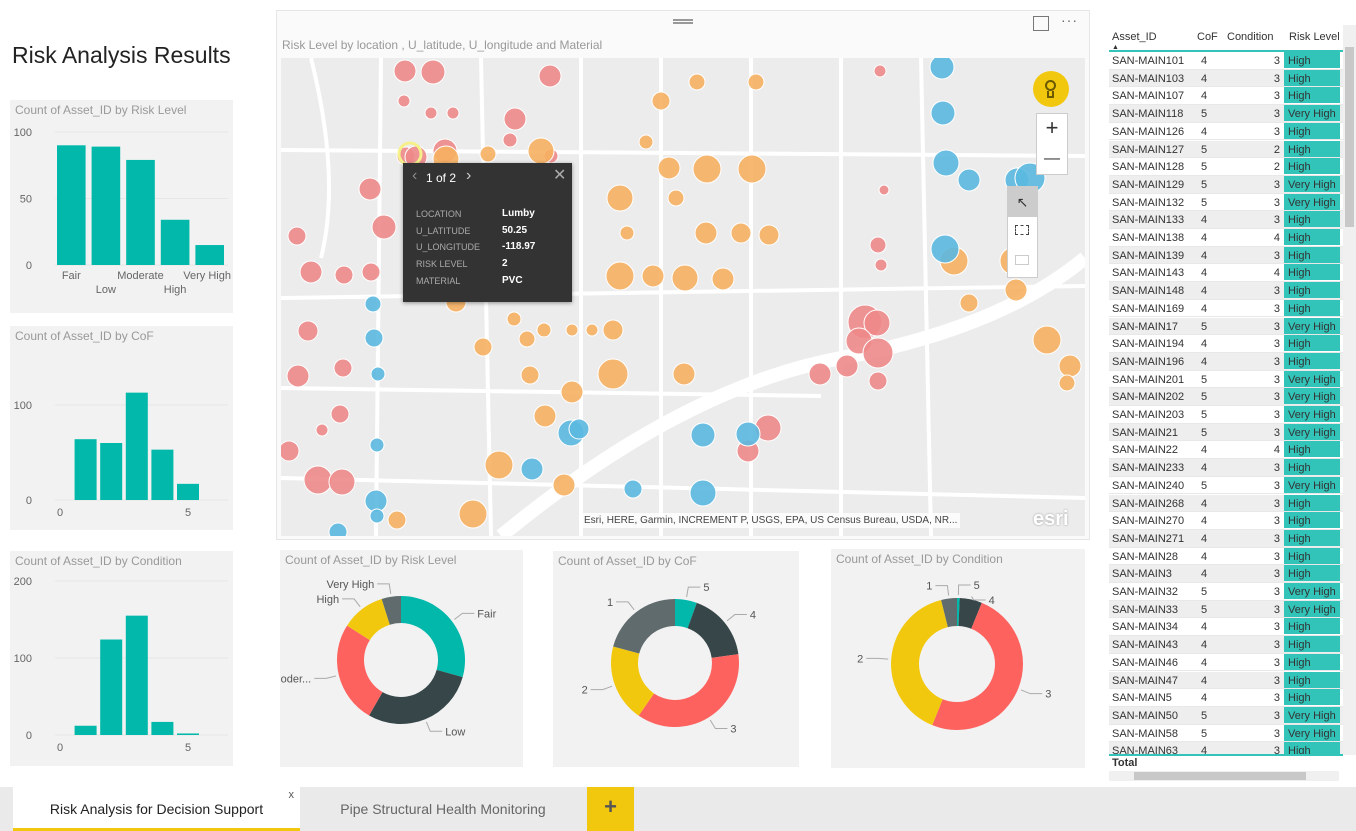  What do you see at coordinates (860, 659) in the screenshot?
I see `slice-label: 2` at bounding box center [860, 659].